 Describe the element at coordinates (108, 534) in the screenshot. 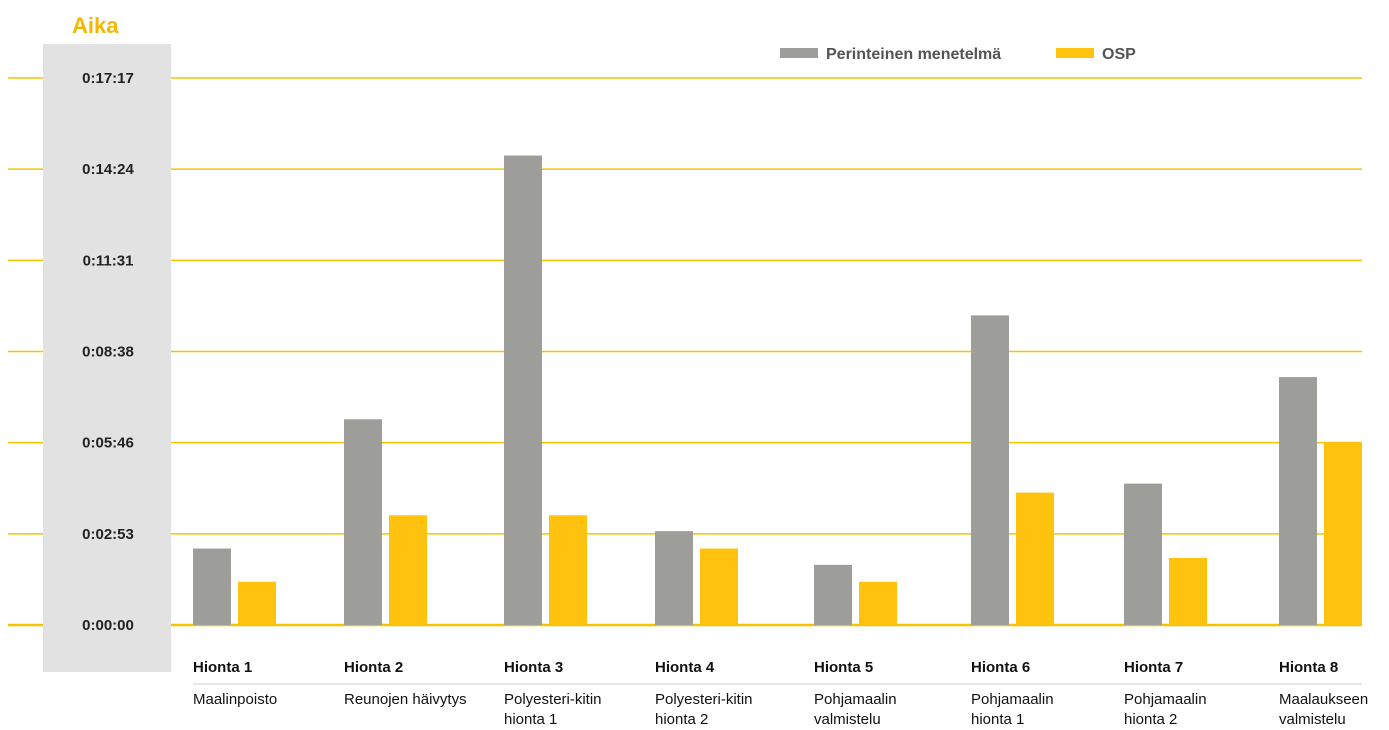

I see `y-tick-label: 0:02:53` at that location.